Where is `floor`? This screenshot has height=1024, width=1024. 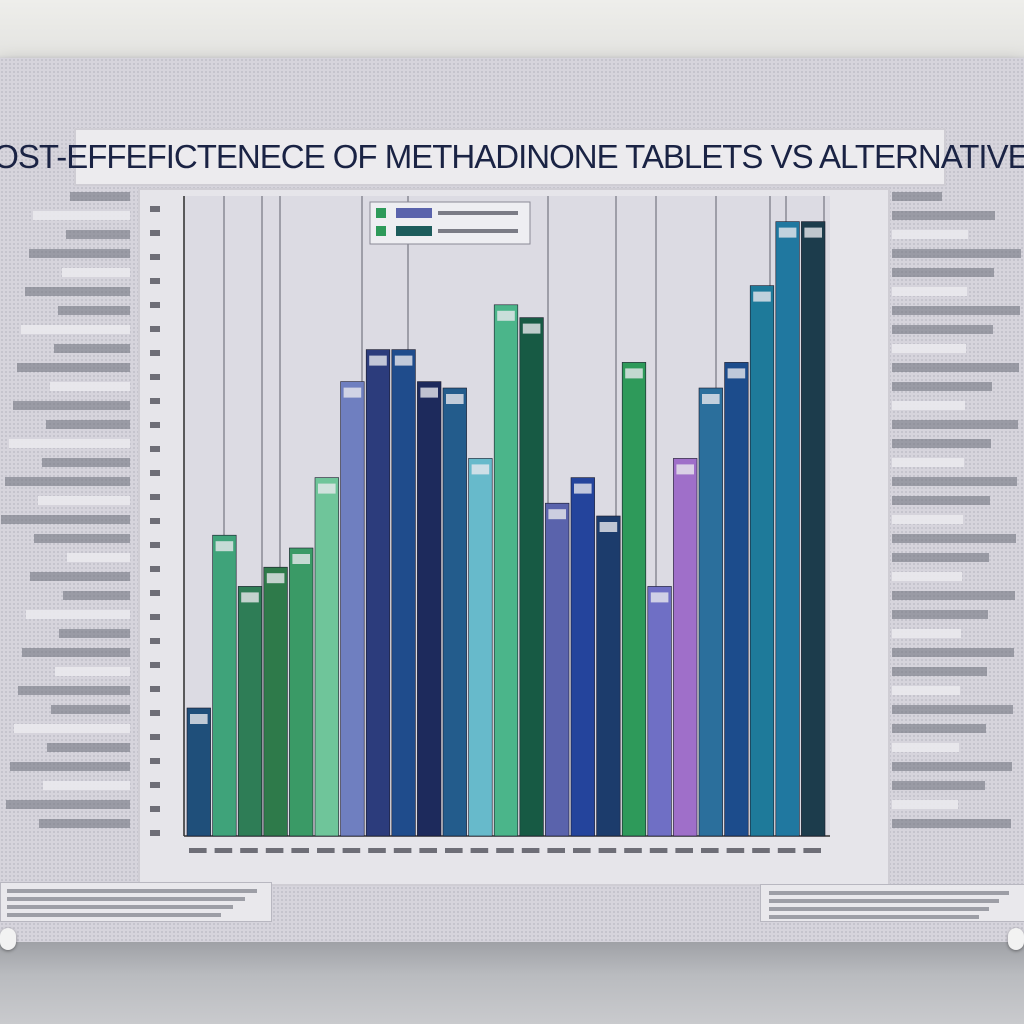
floor is located at coordinates (512, 983).